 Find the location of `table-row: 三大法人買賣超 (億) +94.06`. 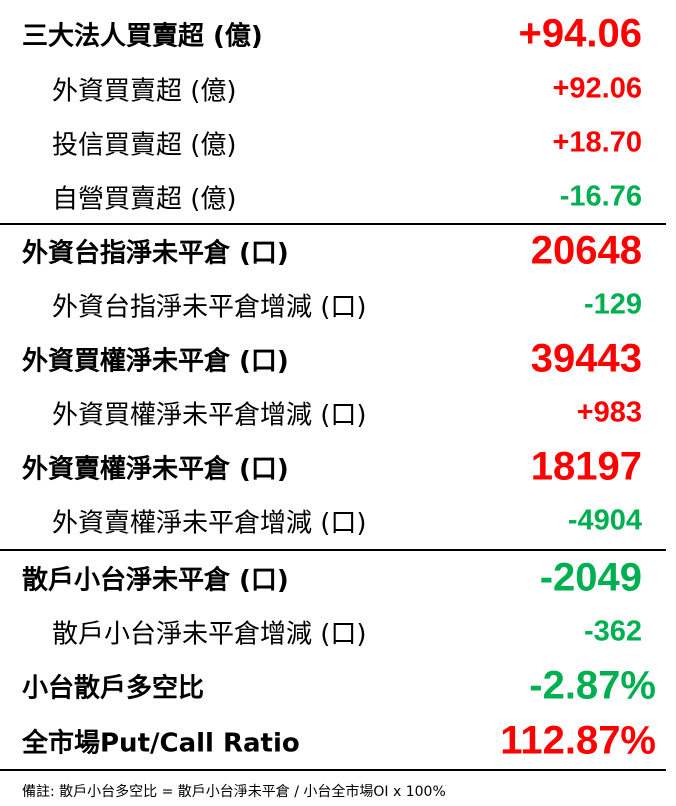

table-row: 三大法人買賣超 (億) +94.06 is located at coordinates (338, 34).